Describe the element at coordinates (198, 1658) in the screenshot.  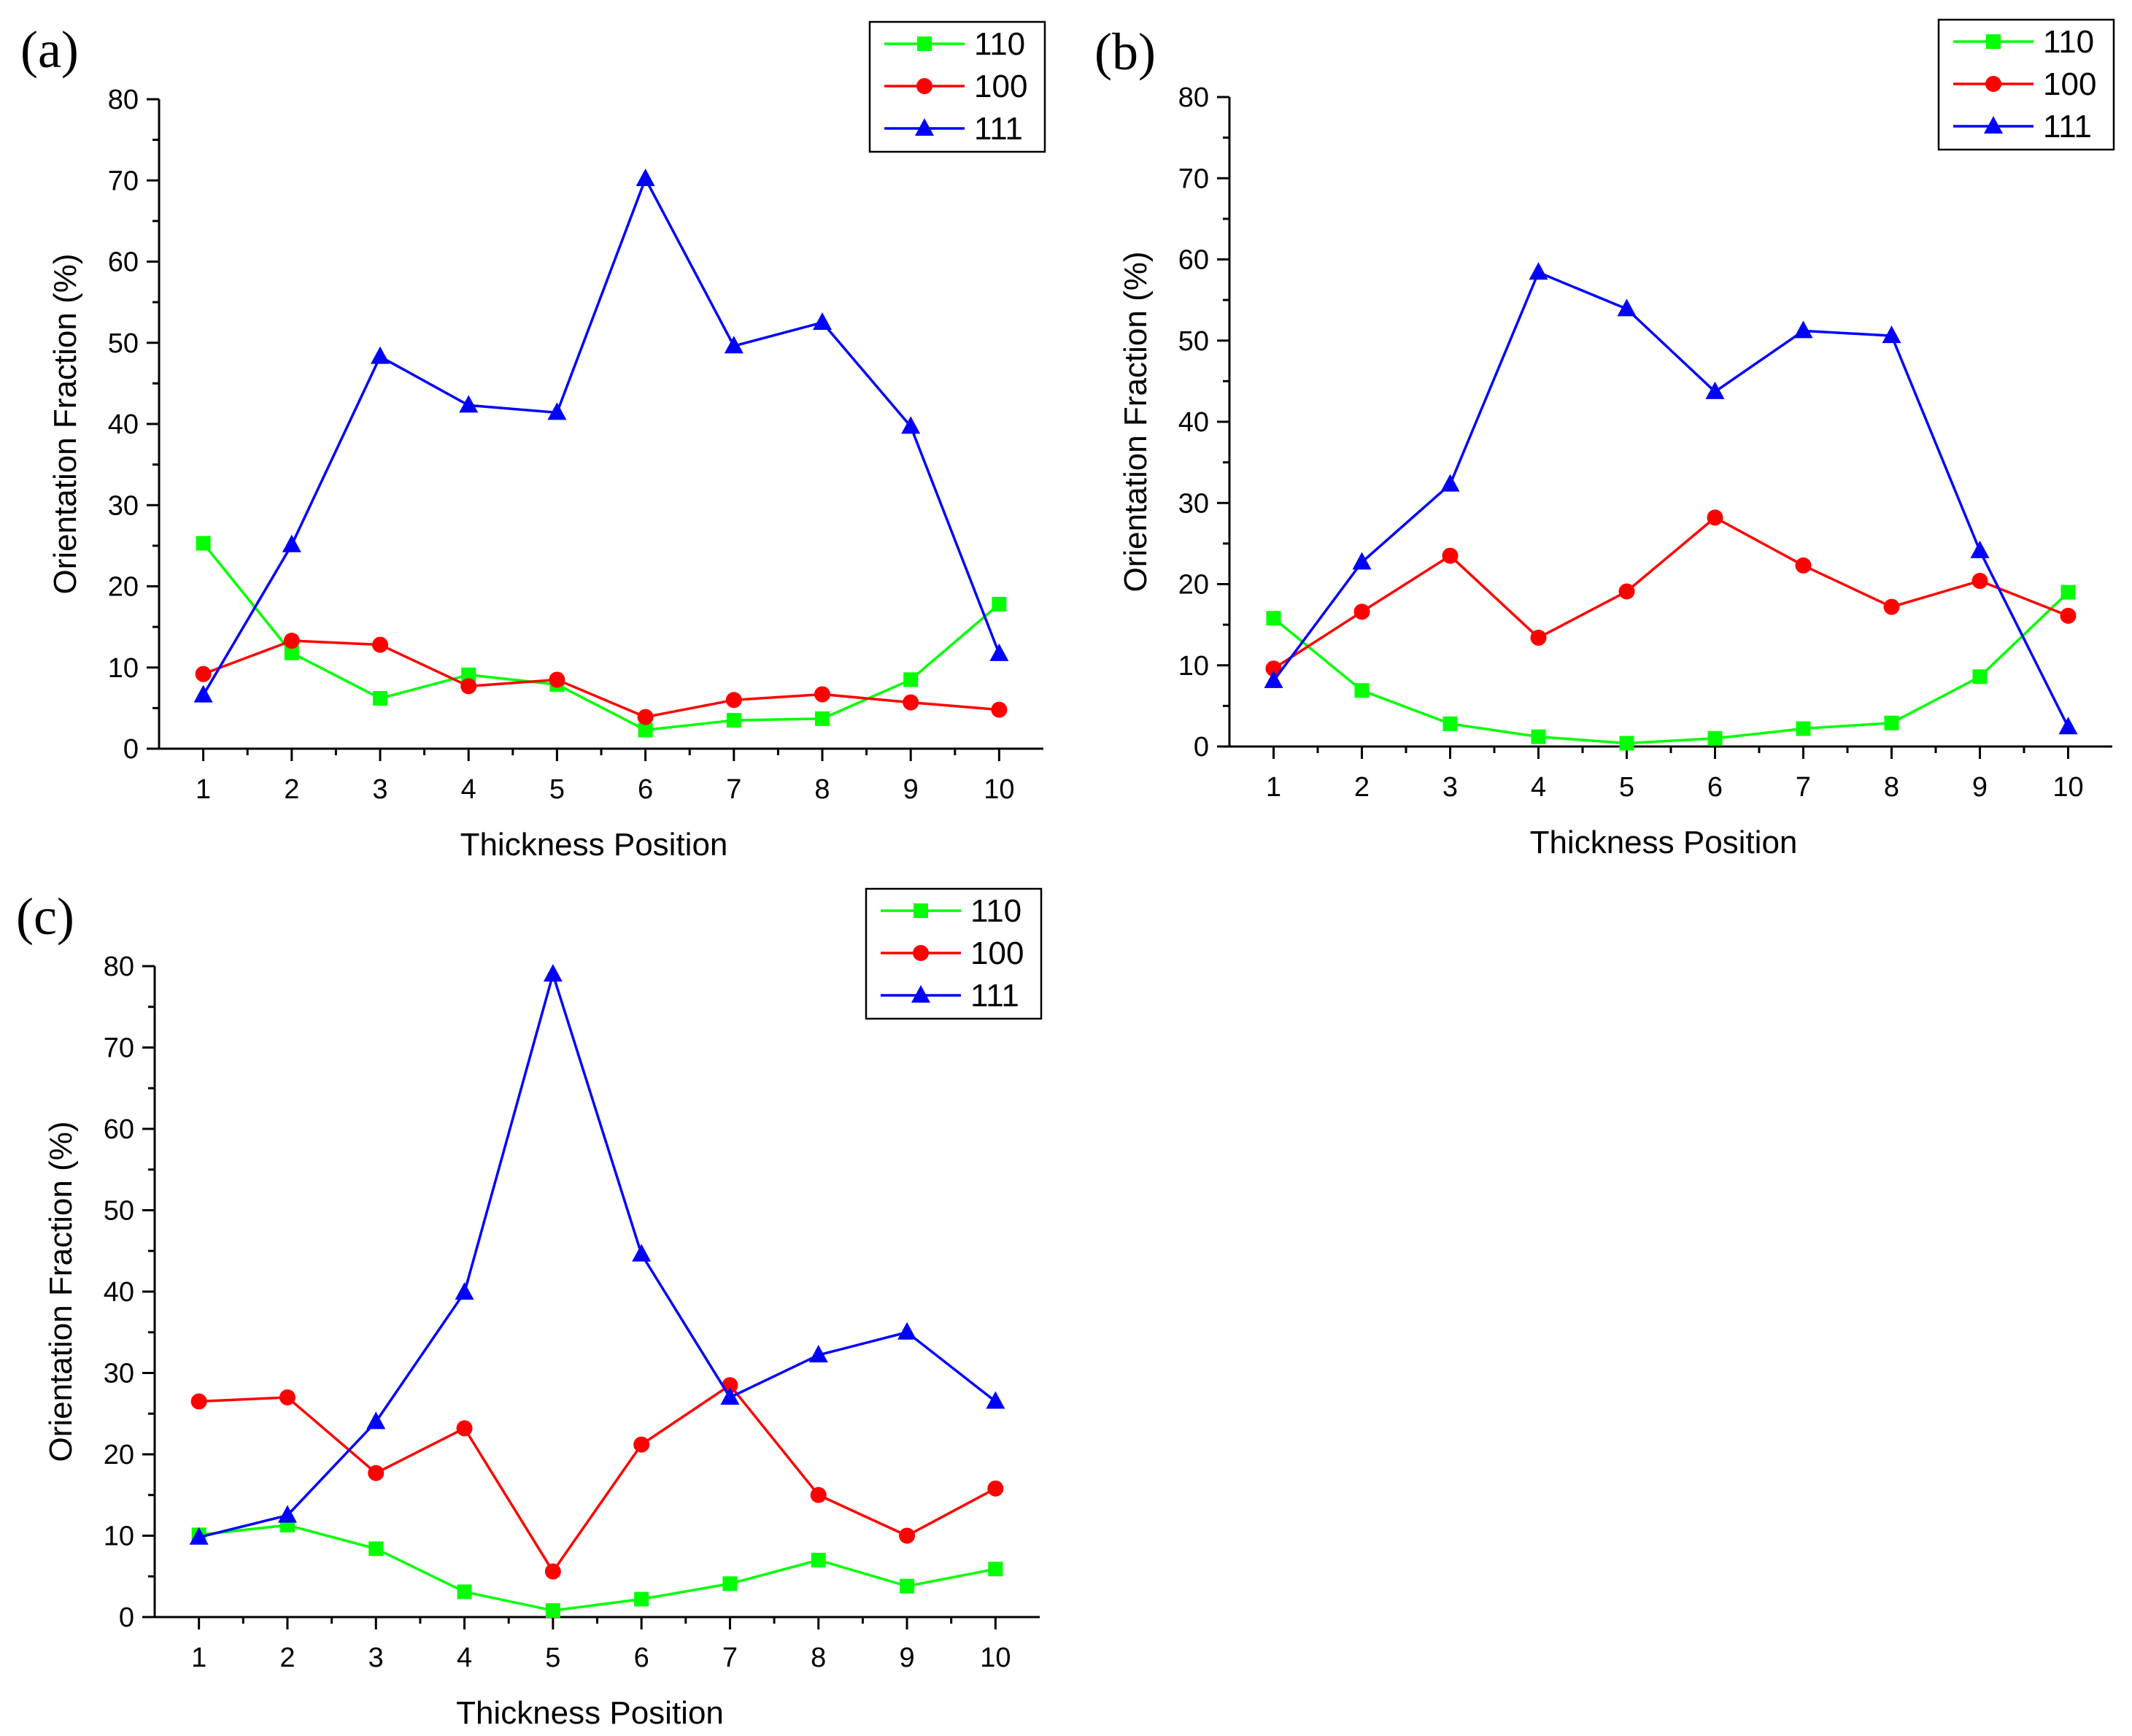
I see `x-tick-label: 1` at that location.